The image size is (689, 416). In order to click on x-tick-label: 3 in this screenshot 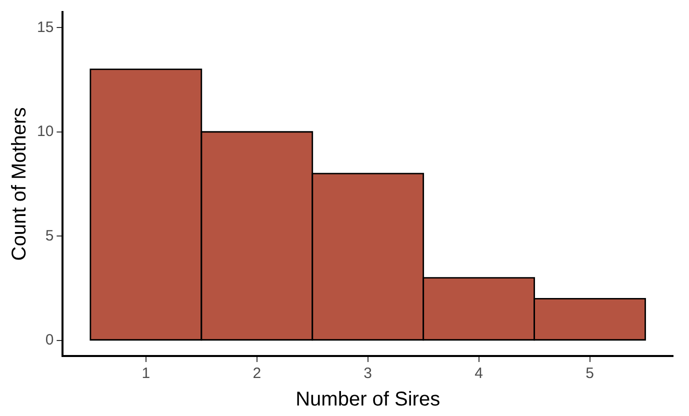, I will do `click(368, 373)`.